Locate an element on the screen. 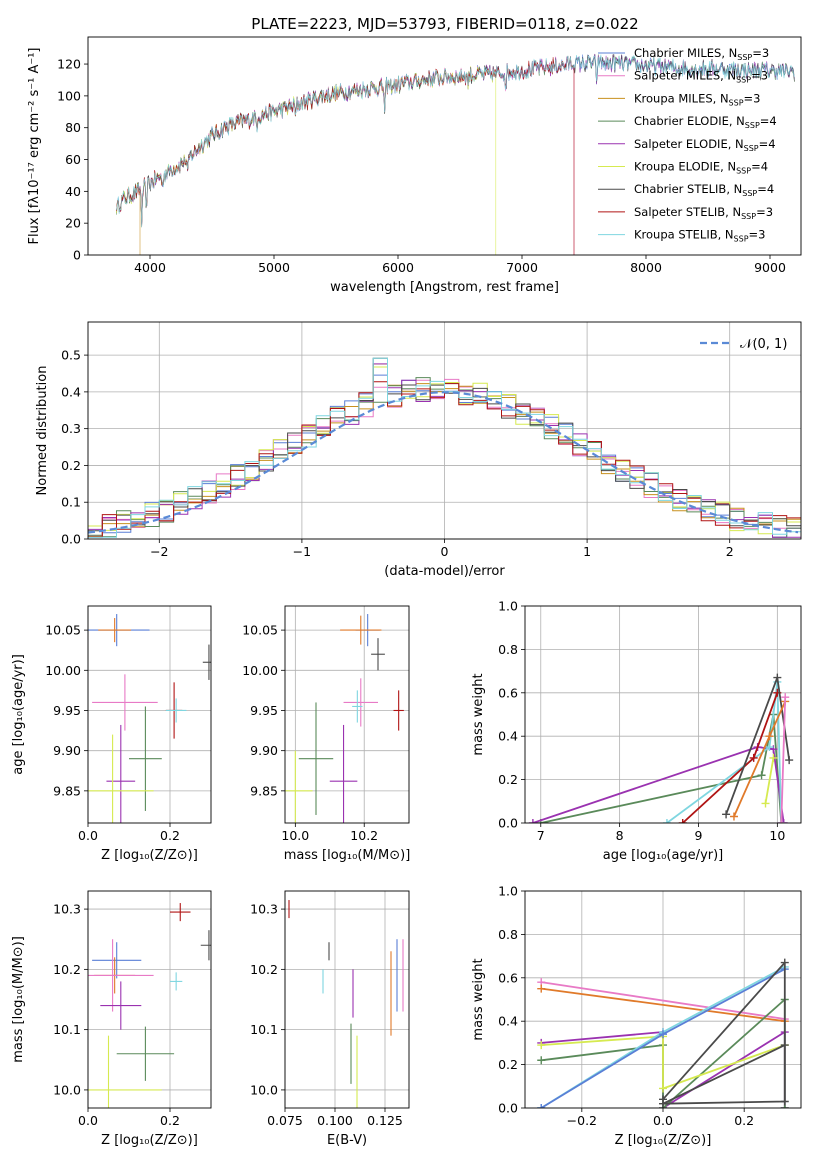 Image resolution: width=819 pixels, height=1170 pixels. x-axis-label: wavelength [Angstrom, rest frame] is located at coordinates (444, 287).